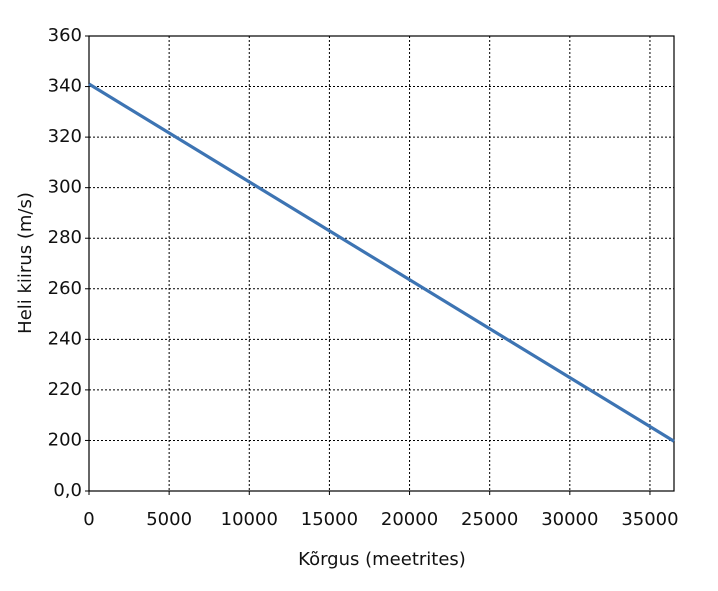 This screenshot has width=718, height=591. I want to click on y-tick-label: 300, so click(65, 187).